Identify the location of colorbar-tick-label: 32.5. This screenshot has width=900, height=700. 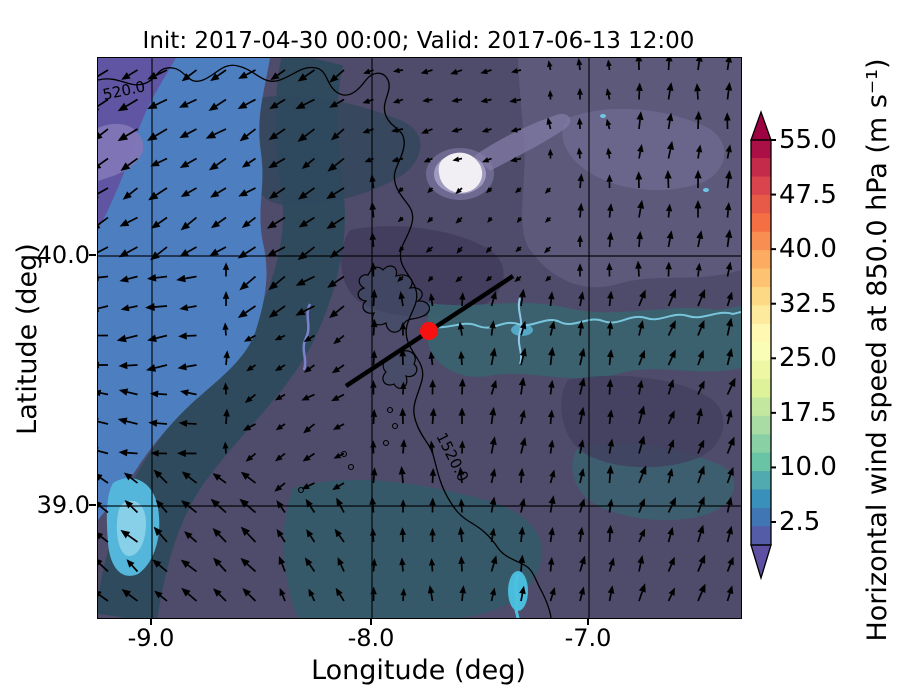
(808, 303).